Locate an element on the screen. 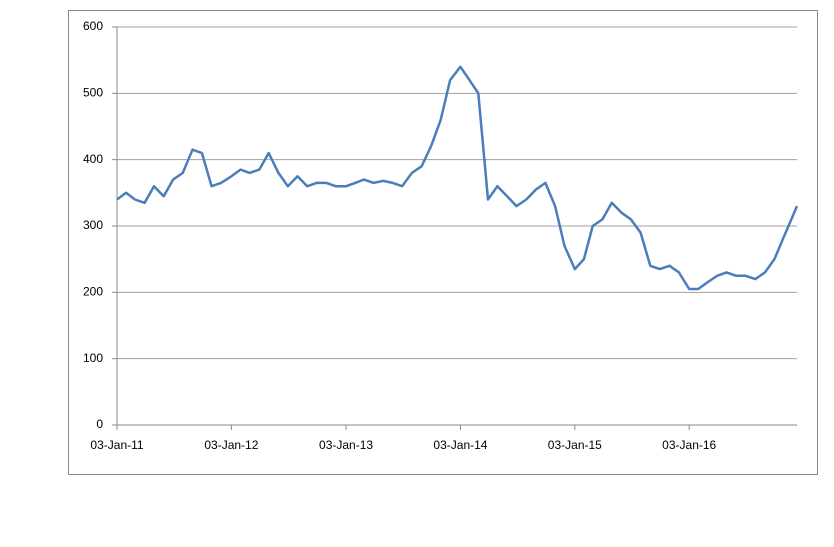  y-tick-label: 200 is located at coordinates (93, 292).